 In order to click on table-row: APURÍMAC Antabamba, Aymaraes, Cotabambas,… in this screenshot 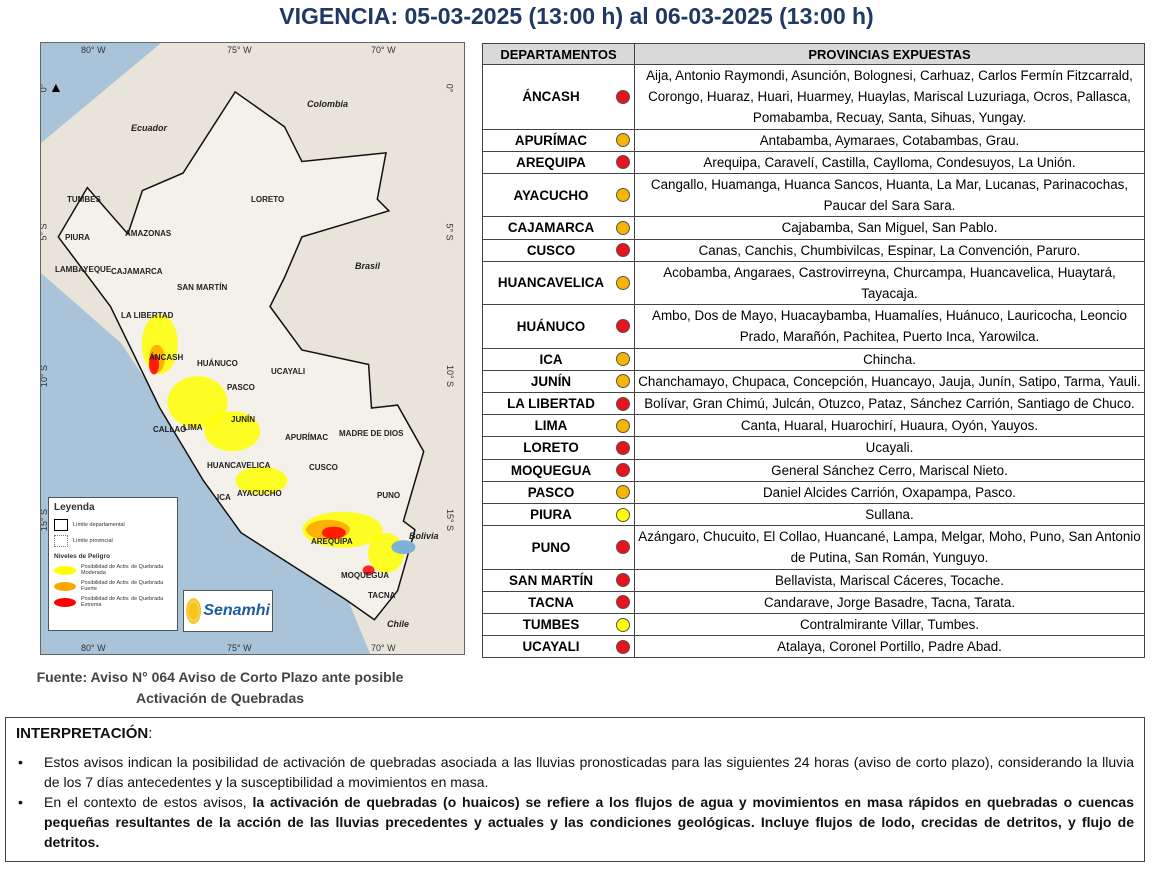, I will do `click(813, 140)`.